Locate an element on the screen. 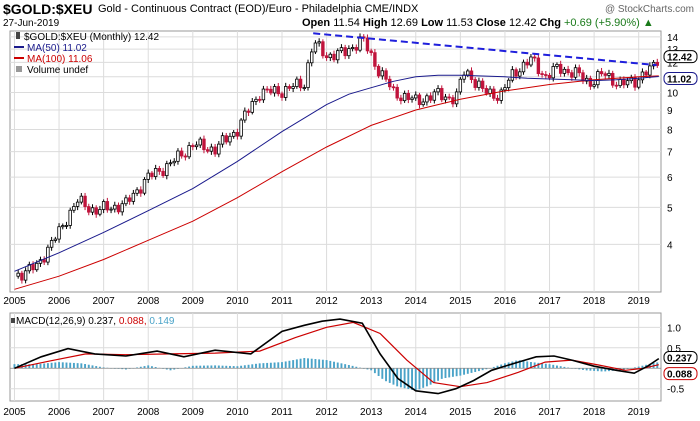  ma100-legend-label: MA(100) 11.06 is located at coordinates (60, 59).